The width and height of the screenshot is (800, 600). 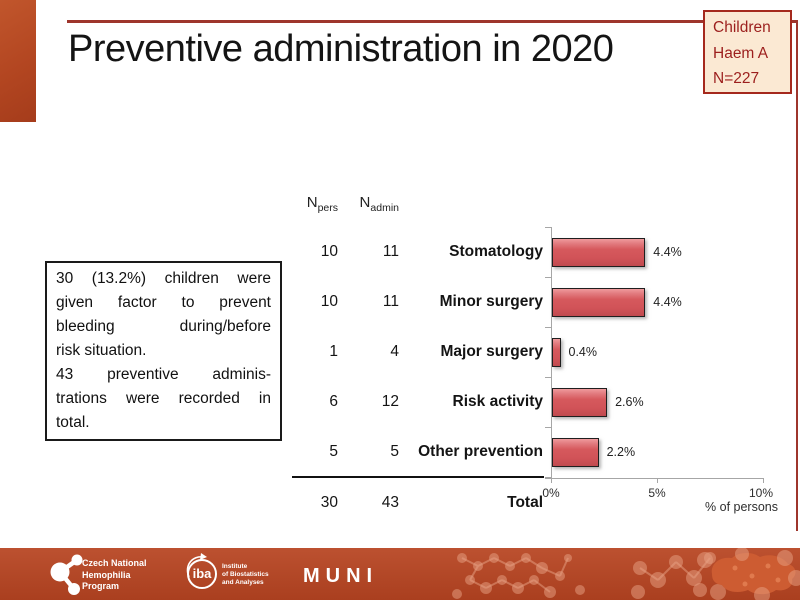 I want to click on badge-line: Children, so click(x=742, y=27).